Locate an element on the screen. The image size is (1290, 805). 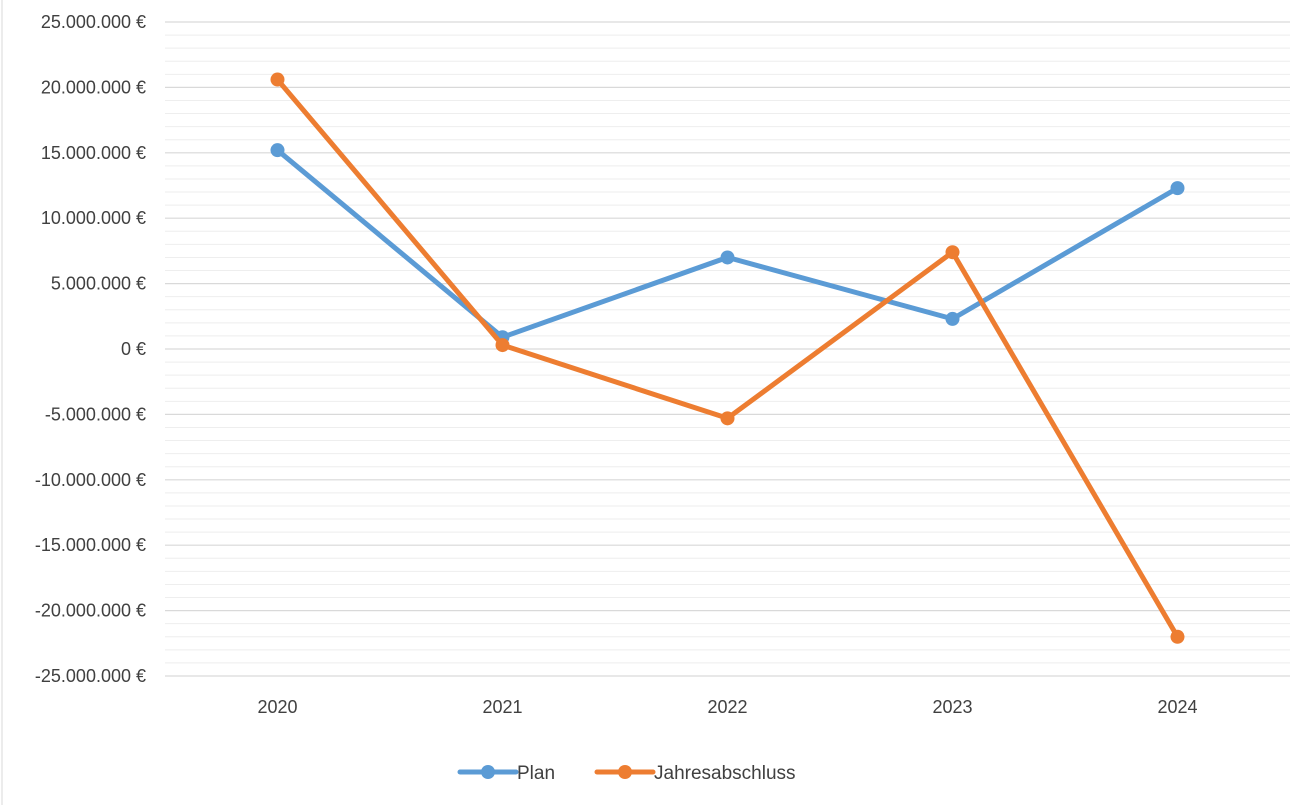
legend: Plan Jahresabschluss is located at coordinates (626, 773).